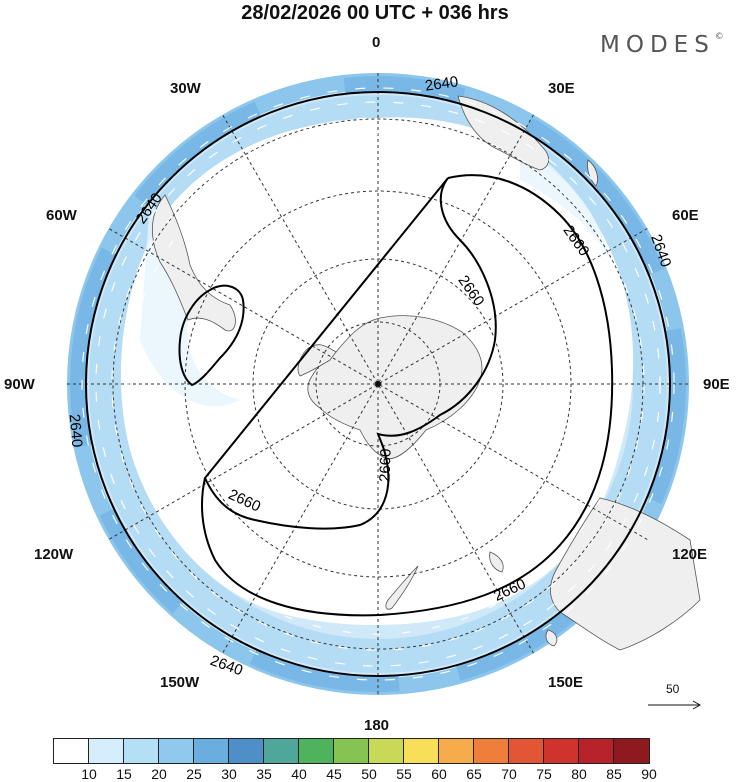 The width and height of the screenshot is (750, 782). What do you see at coordinates (685, 215) in the screenshot?
I see `lon-label-60e: 60E` at bounding box center [685, 215].